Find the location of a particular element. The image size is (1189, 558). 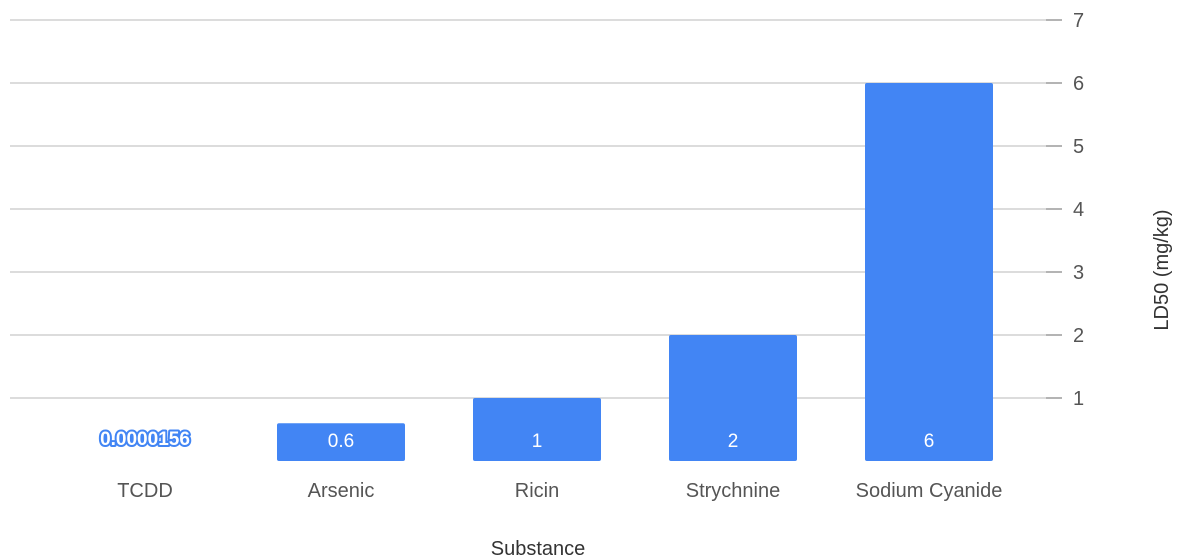

x-axis-ticks: TCDD Arsenic Ricin Strychnine Sodium Cyanide is located at coordinates (559, 491).